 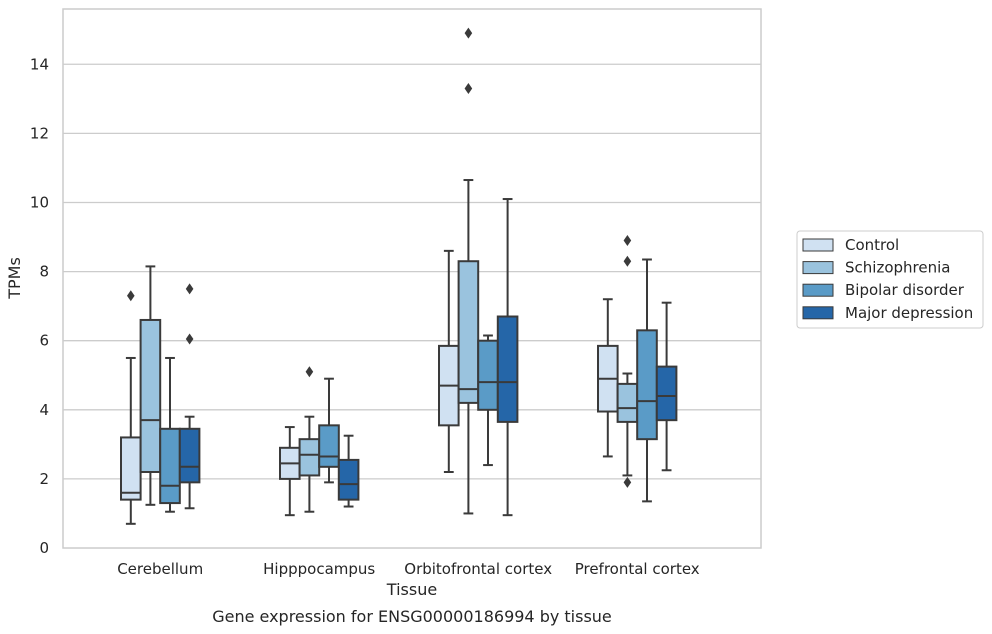 What do you see at coordinates (637, 569) in the screenshot?
I see `x-tick-label: Prefrontal cortex` at bounding box center [637, 569].